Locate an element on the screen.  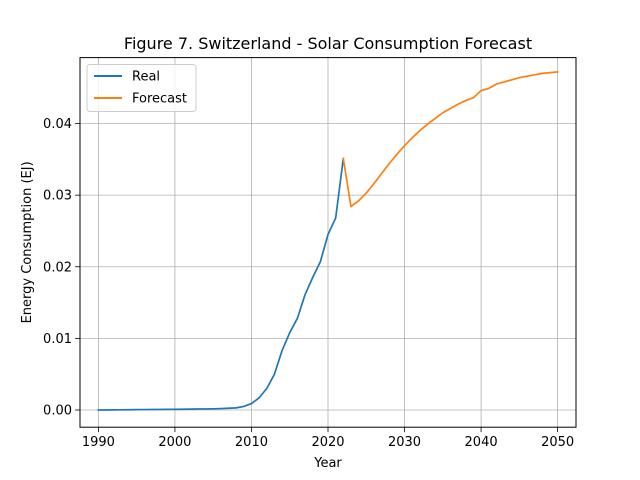
y-axis-ticks: 0.00 0.01 0.02 0.03 0.04 is located at coordinates (61, 268).